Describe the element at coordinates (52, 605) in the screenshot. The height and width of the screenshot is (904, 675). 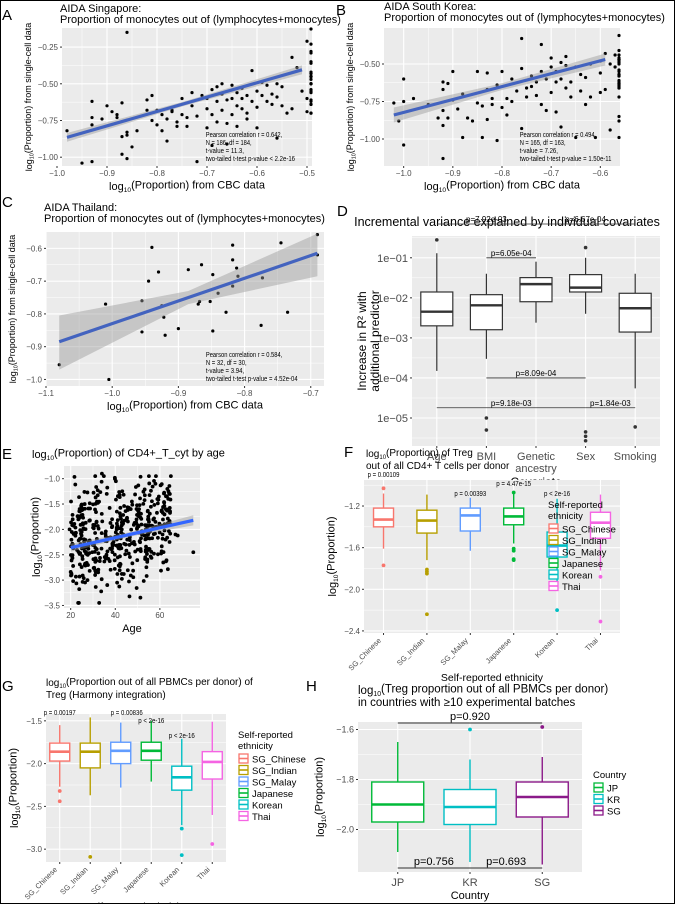
I see `y-tick-label: −3.5` at that location.